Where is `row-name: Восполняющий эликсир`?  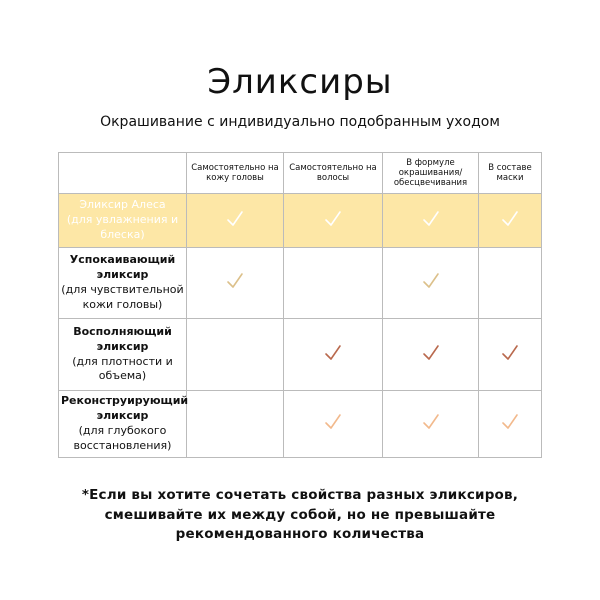
row-name: Восполняющий эликсир is located at coordinates (122, 338).